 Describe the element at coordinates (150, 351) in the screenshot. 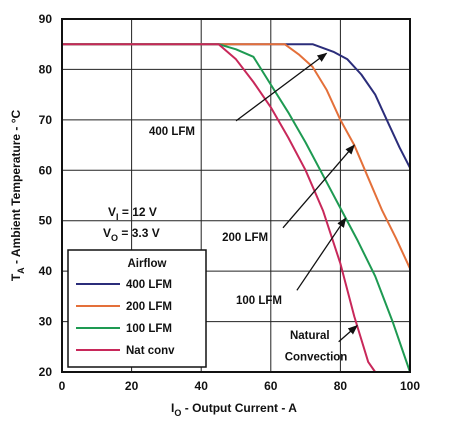

I see `legend-entry: Nat conv` at that location.